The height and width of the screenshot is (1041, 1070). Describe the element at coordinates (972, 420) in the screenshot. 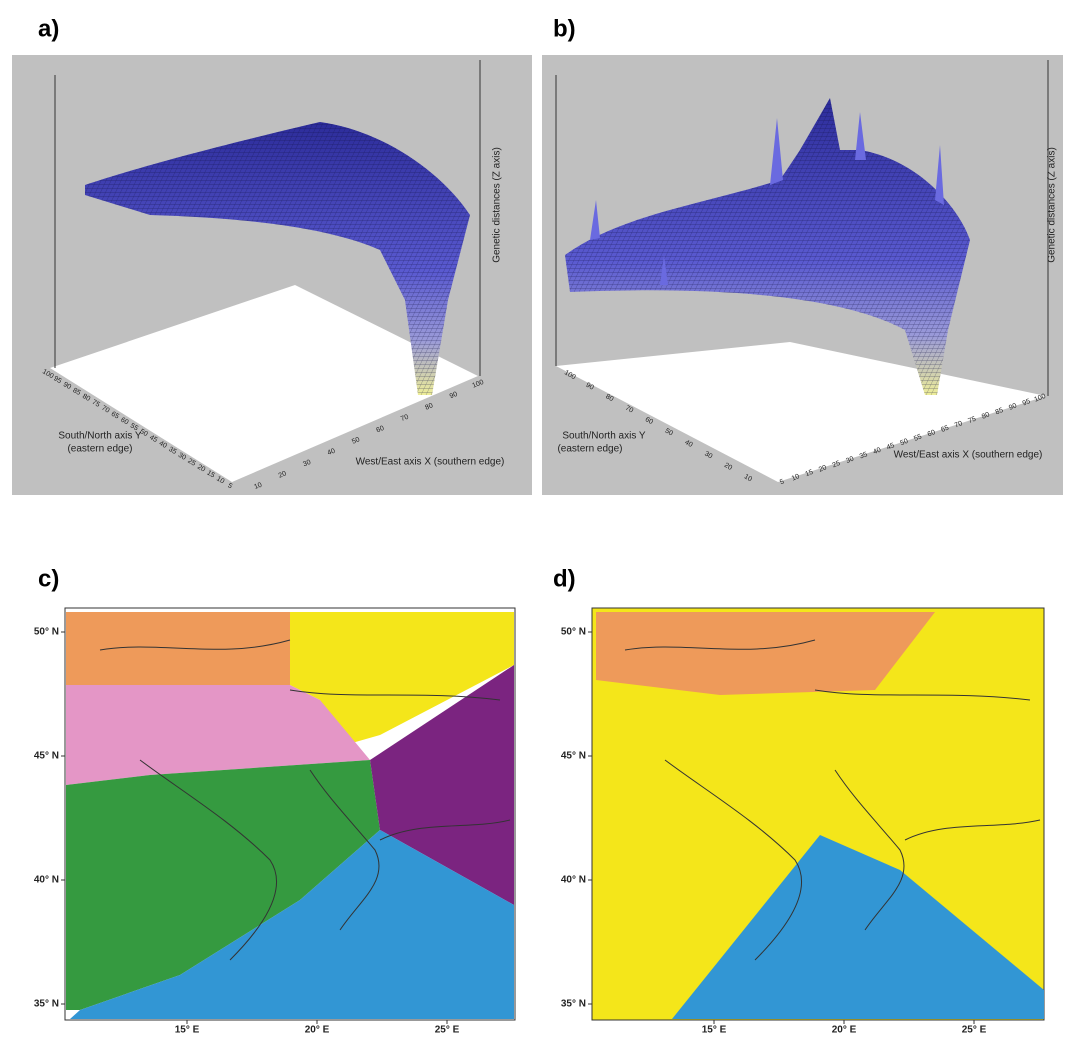

I see `x-tick-label: 75` at that location.